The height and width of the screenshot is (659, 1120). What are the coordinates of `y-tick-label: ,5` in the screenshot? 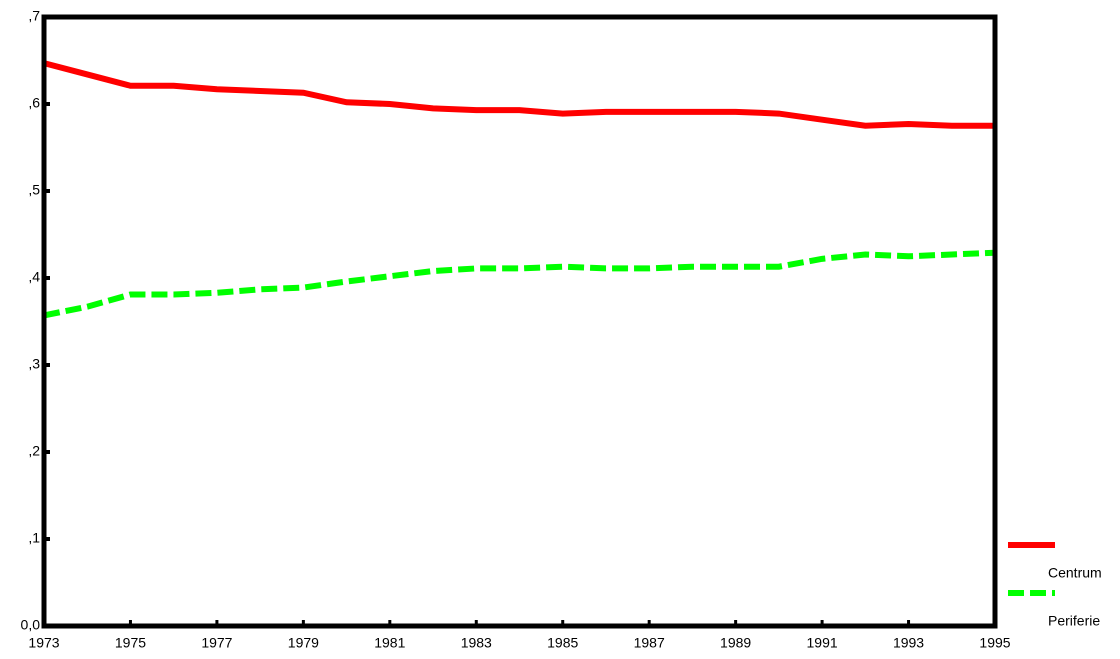 It's located at (34, 190).